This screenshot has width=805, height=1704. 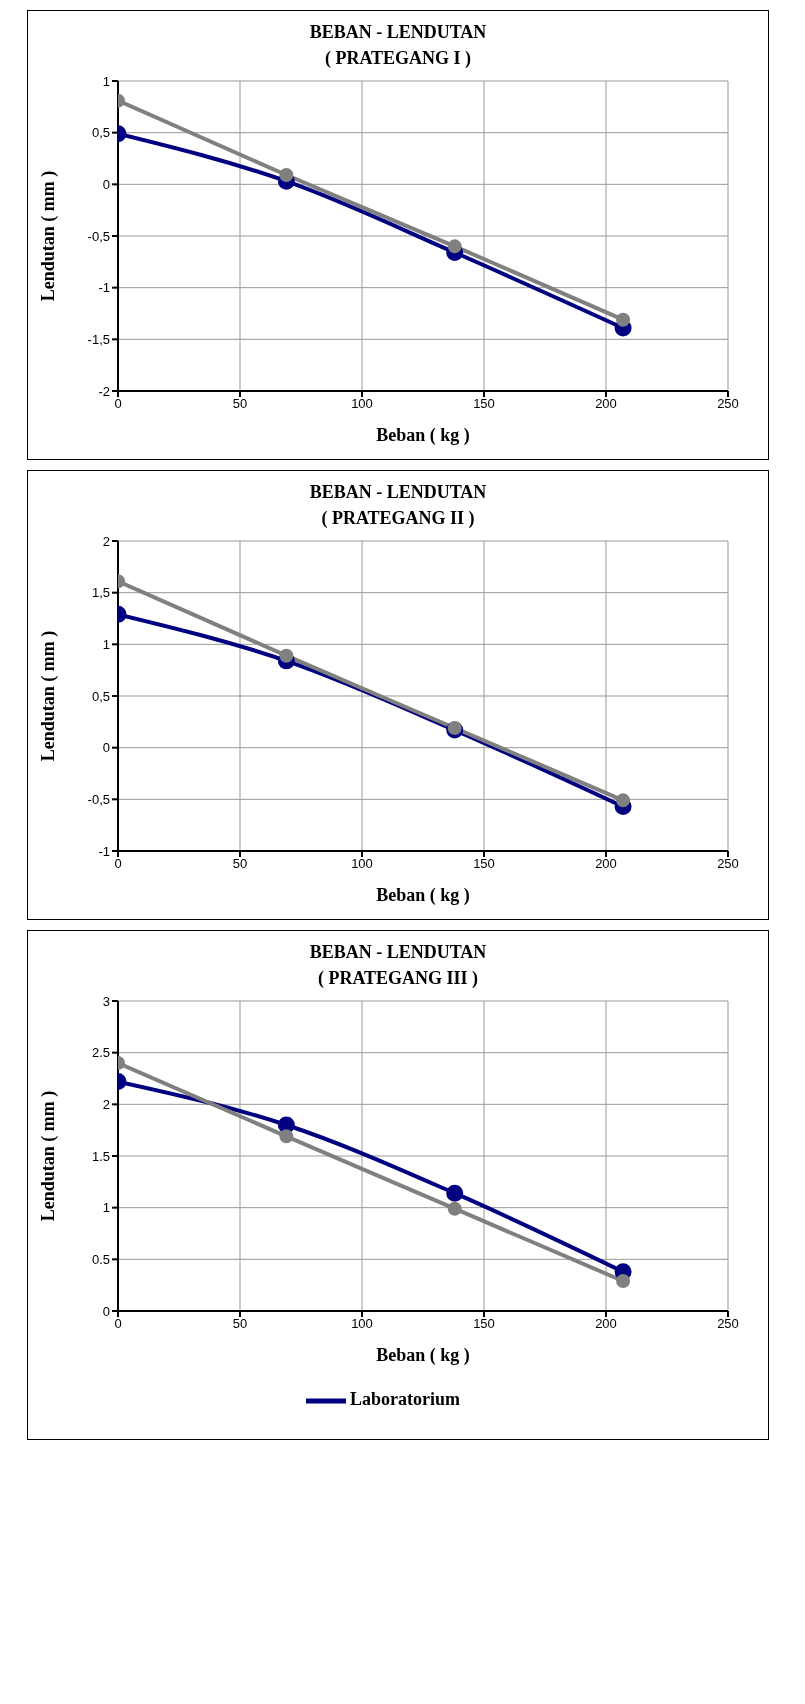 I want to click on y-tick-label: 1,5, so click(x=100, y=593).